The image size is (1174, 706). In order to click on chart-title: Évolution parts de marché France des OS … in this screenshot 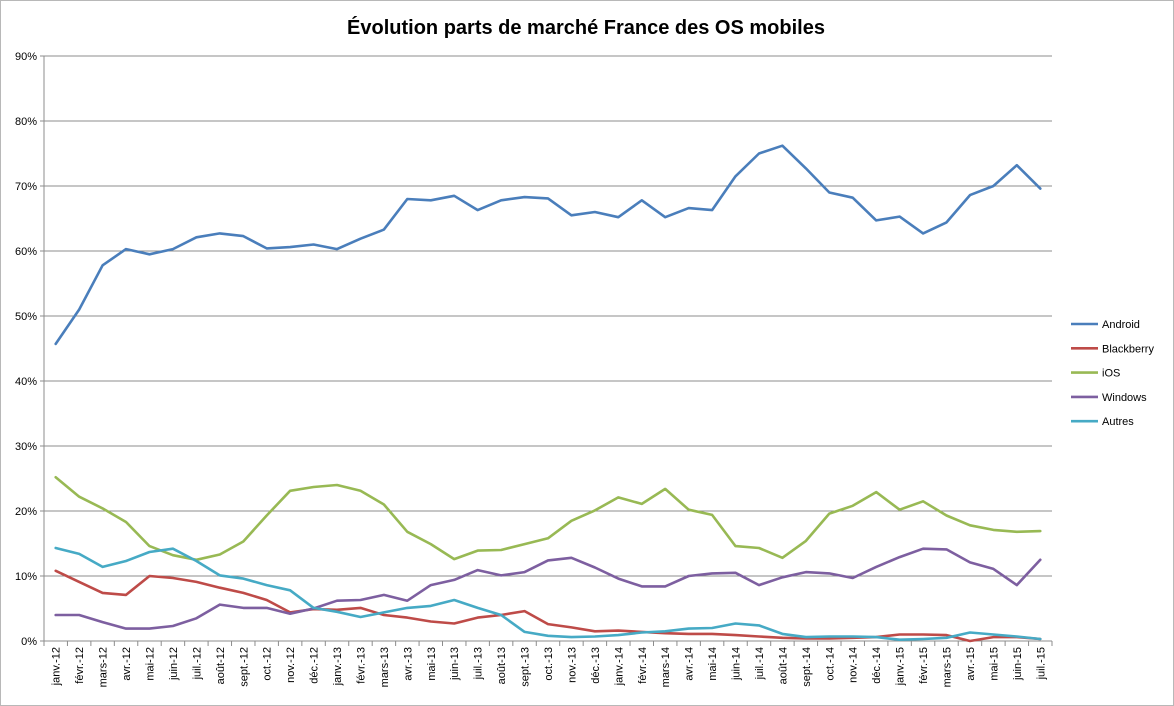, I will do `click(586, 27)`.